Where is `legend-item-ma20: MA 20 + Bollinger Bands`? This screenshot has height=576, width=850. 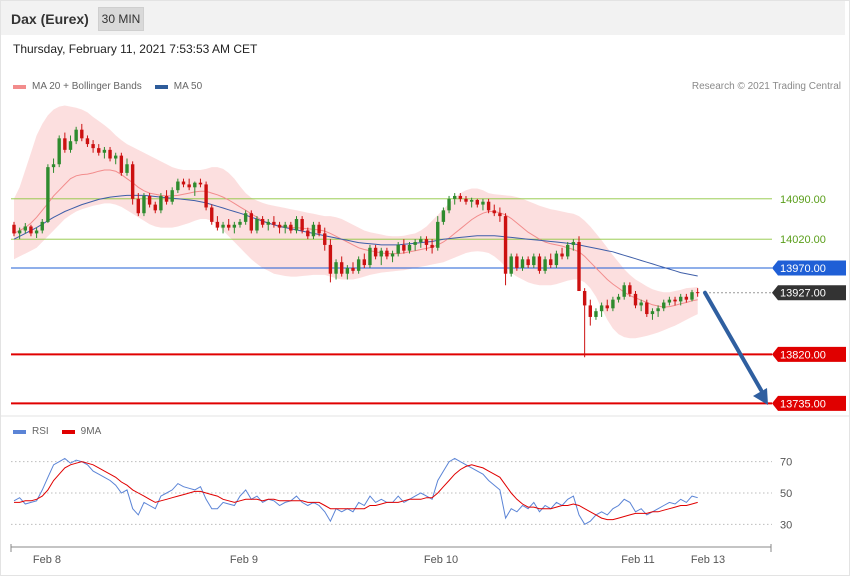
legend-item-ma20: MA 20 + Bollinger Bands is located at coordinates (77, 86).